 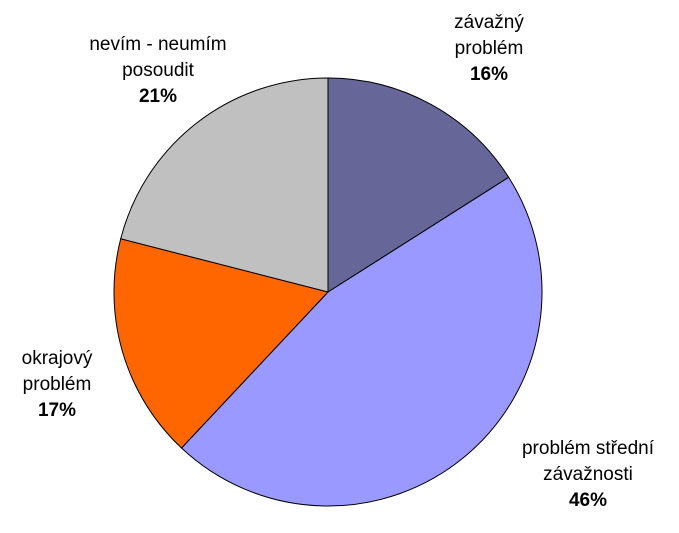 What do you see at coordinates (158, 96) in the screenshot?
I see `value-label: 21%` at bounding box center [158, 96].